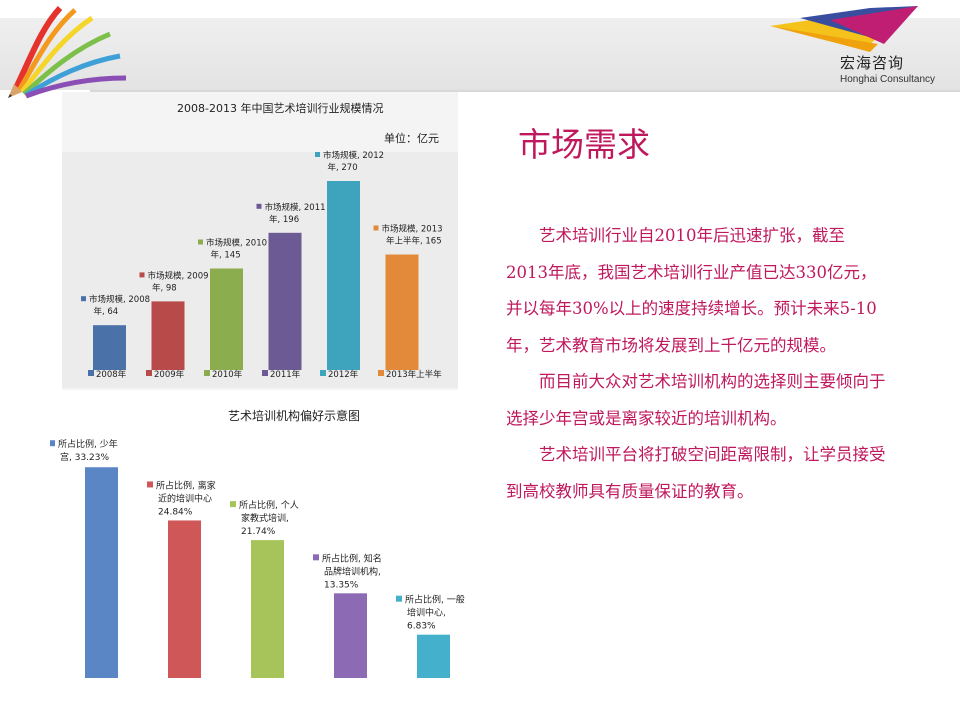  I want to click on chart2-data-label-2-line1: 所占比例, 离家, so click(186, 485).